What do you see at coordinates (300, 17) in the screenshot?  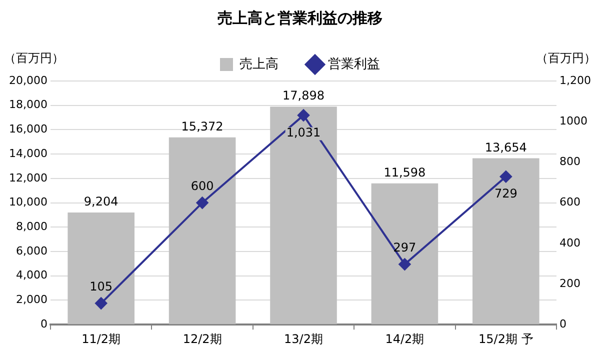 I see `chart-title: 売上高と営業利益の推移` at bounding box center [300, 17].